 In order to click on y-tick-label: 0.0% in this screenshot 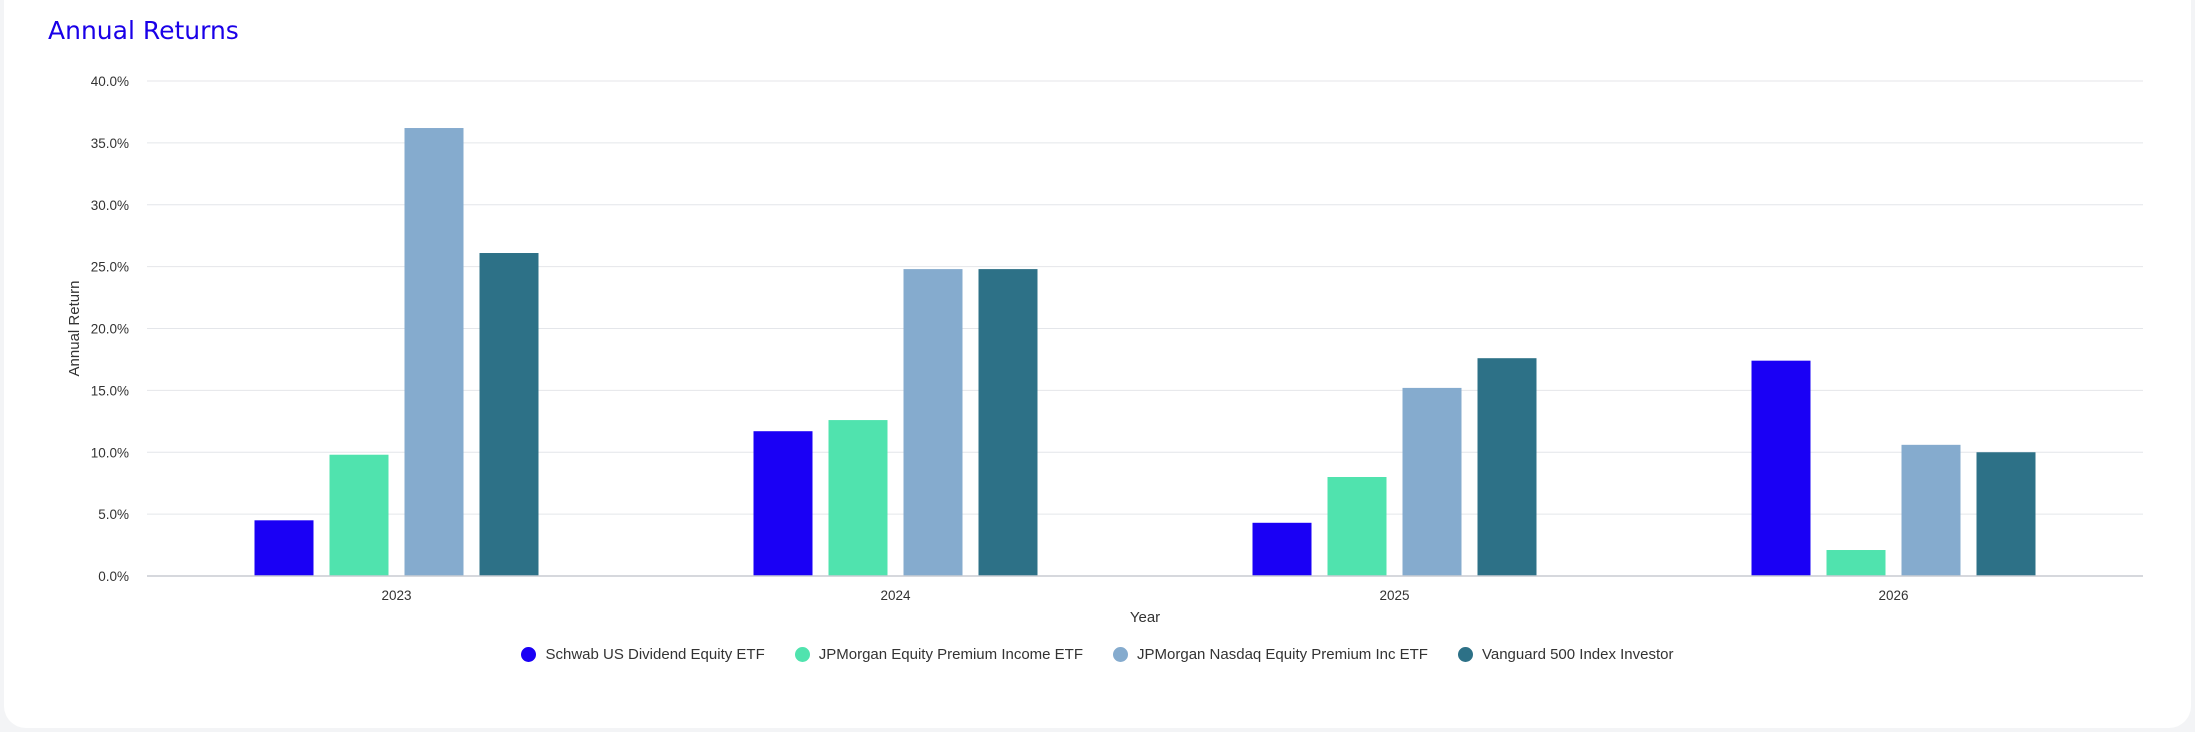, I will do `click(113, 576)`.